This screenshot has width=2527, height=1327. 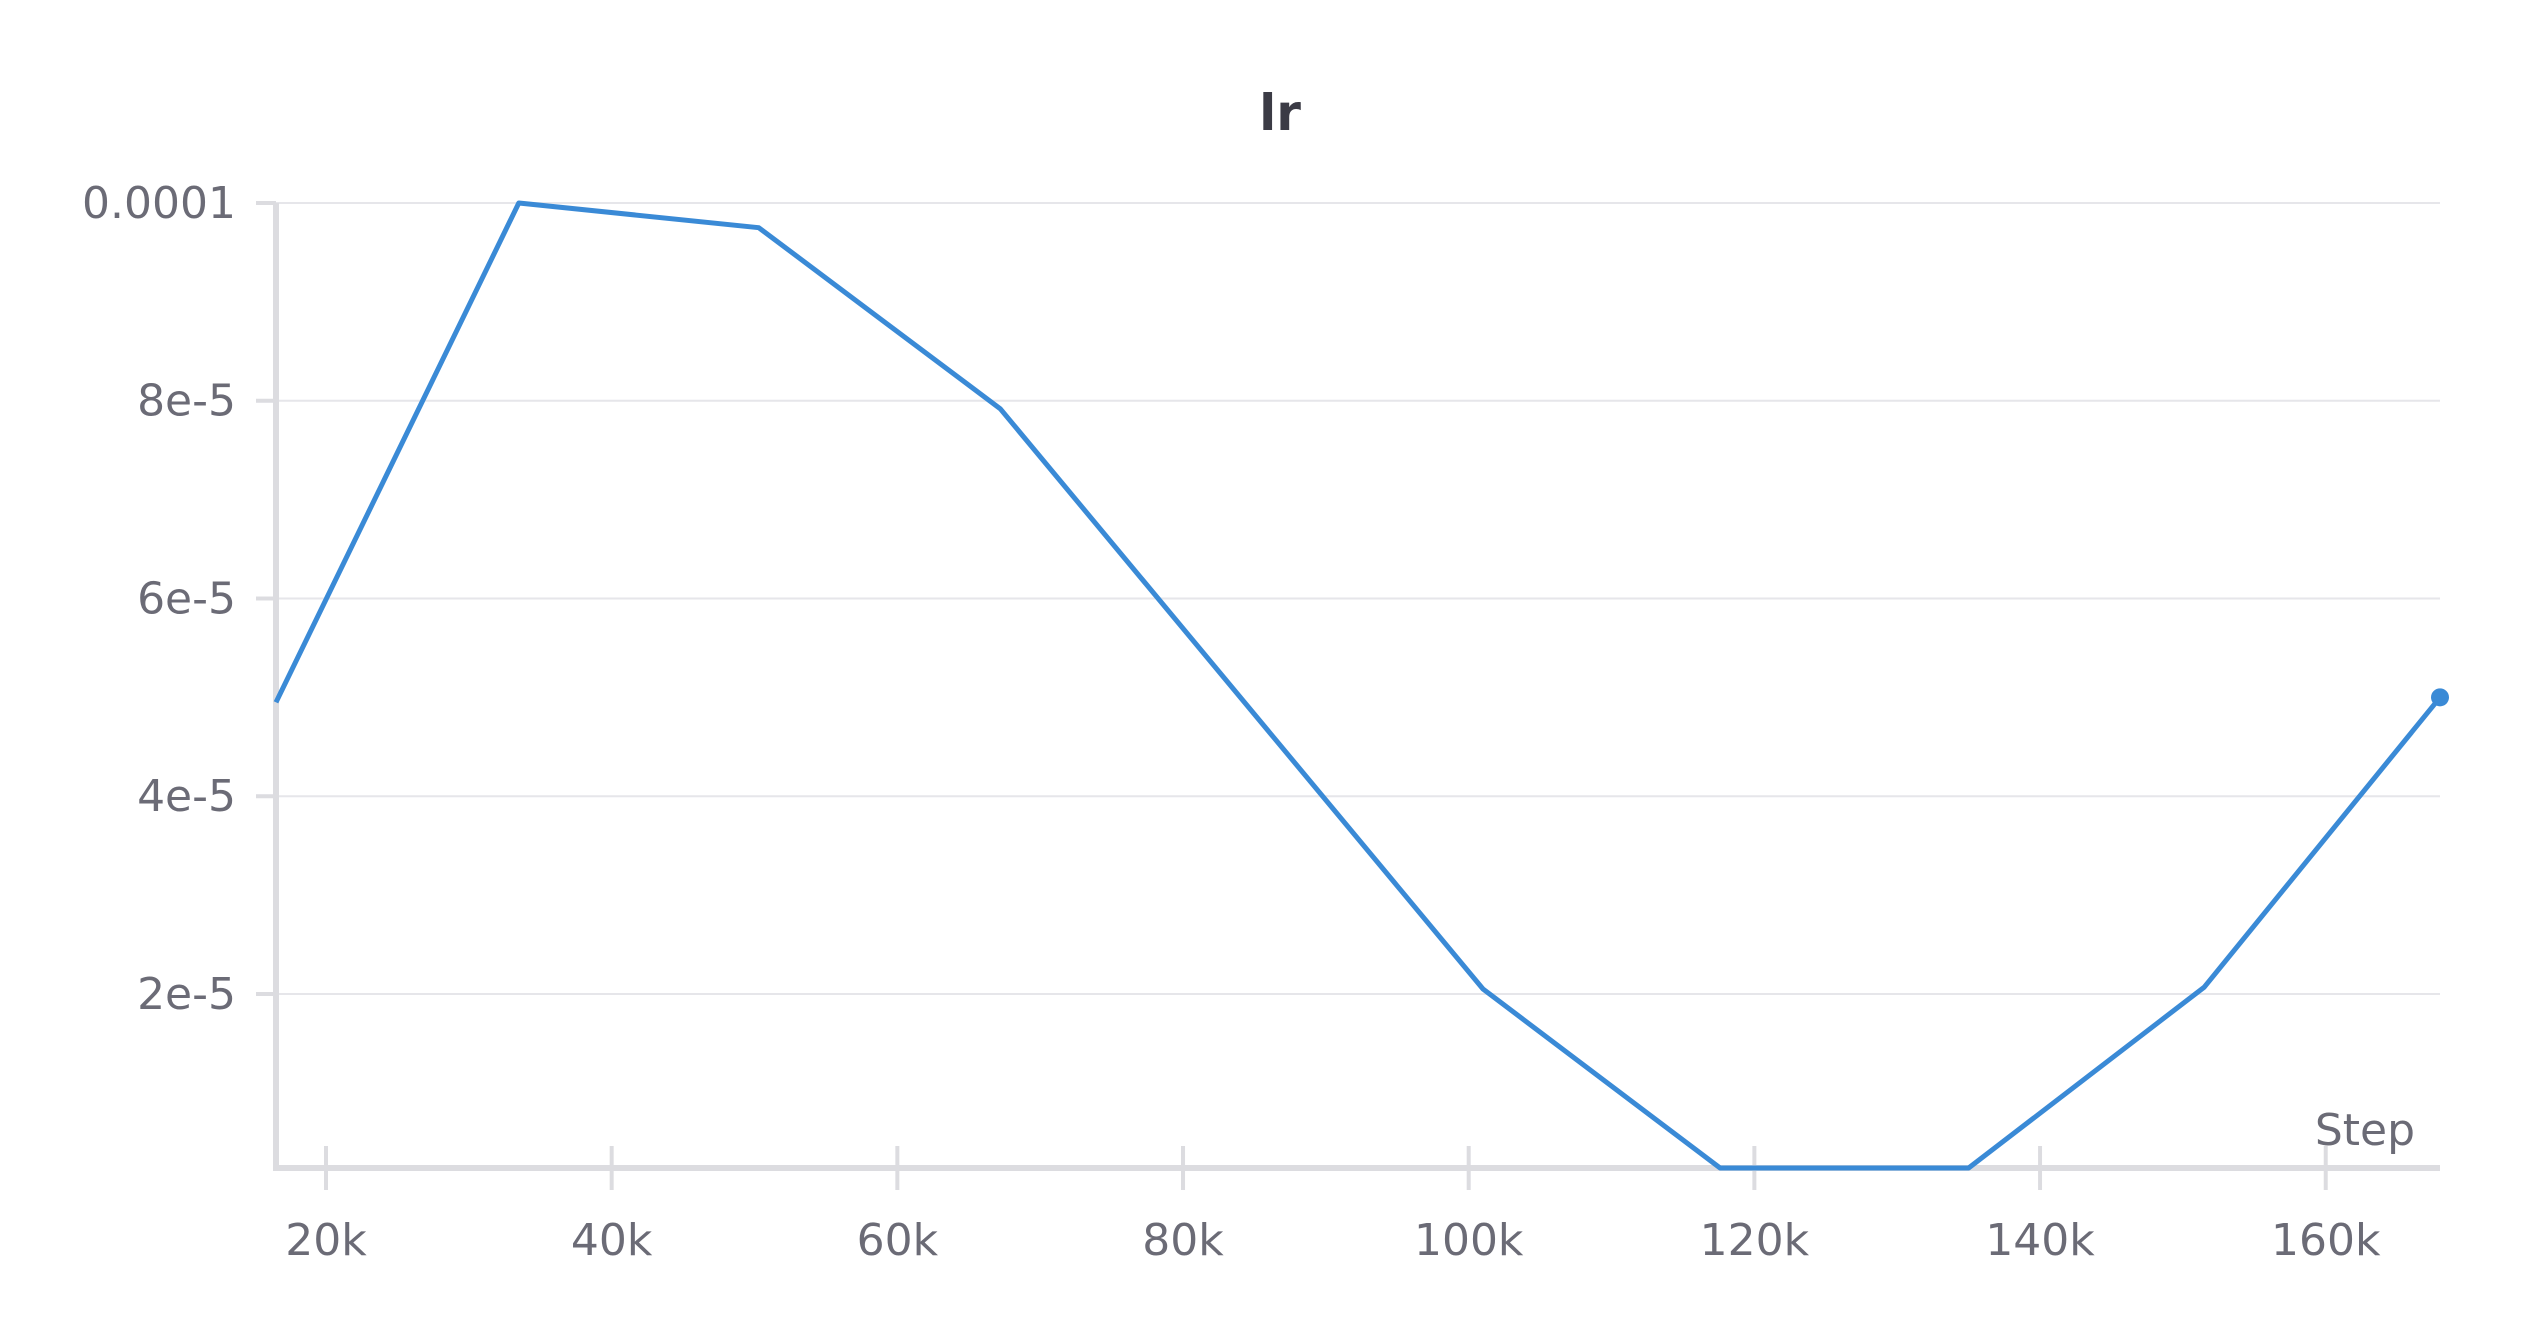 I want to click on x-axis-label: Step, so click(x=2365, y=1130).